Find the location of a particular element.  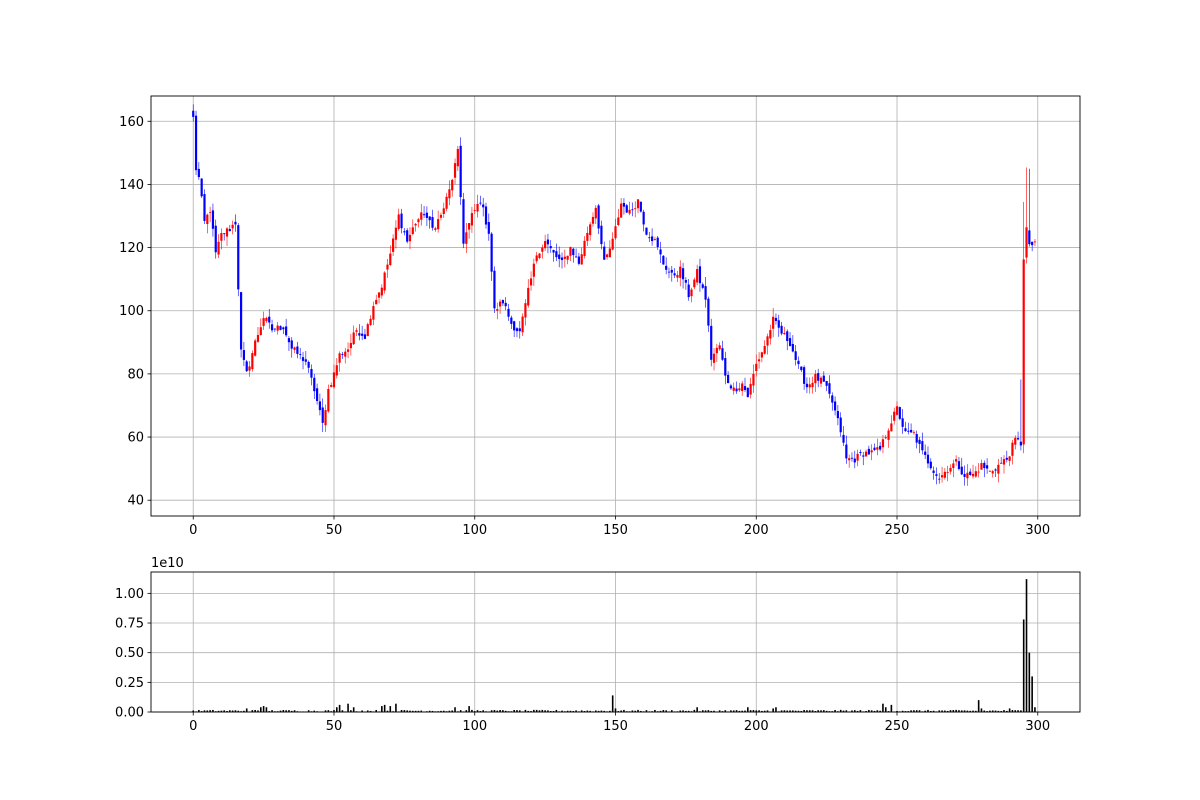

volume-x-tick-label: 200 is located at coordinates (756, 726).